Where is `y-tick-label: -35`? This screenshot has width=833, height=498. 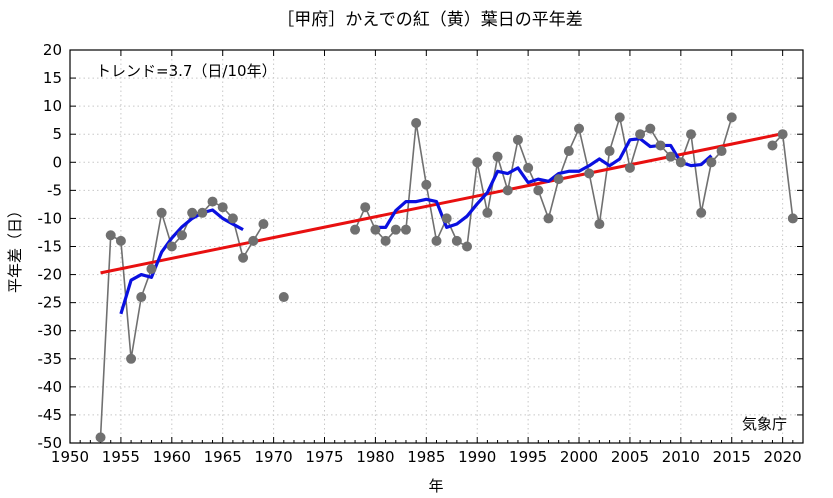 y-tick-label: -35 is located at coordinates (50, 359).